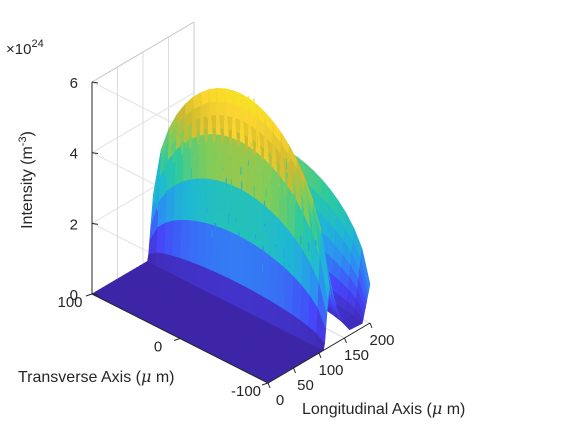 This screenshot has height=430, width=572. Describe the element at coordinates (96, 376) in the screenshot. I see `y-axis-label: Transverse Axis (μ m)` at that location.